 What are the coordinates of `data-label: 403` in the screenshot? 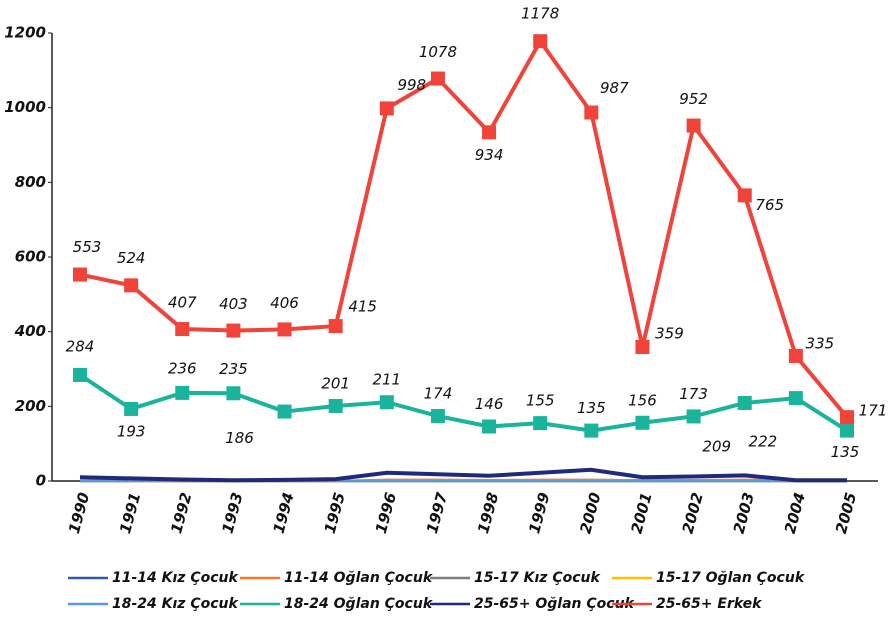 It's located at (233, 304).